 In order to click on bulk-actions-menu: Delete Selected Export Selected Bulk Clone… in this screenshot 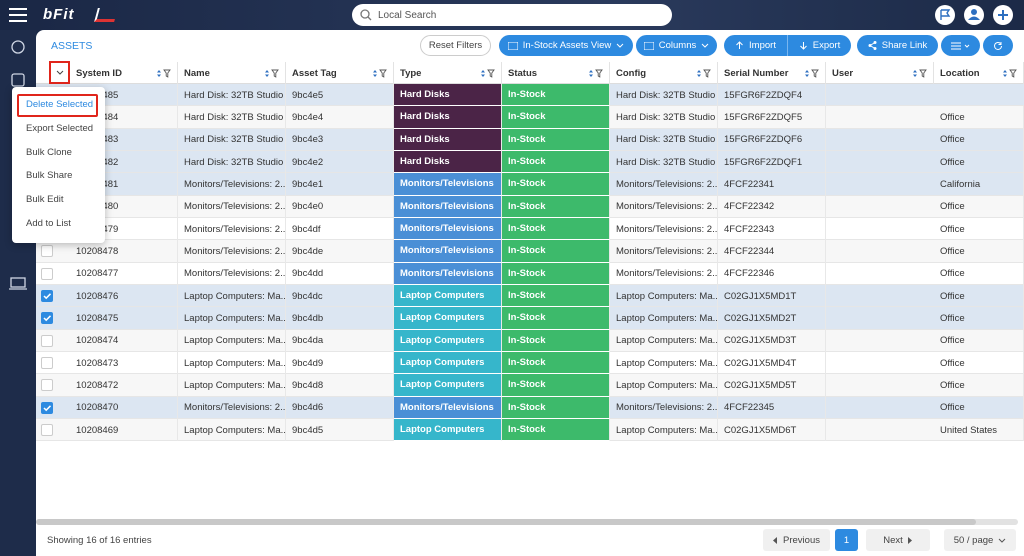, I will do `click(58, 165)`.